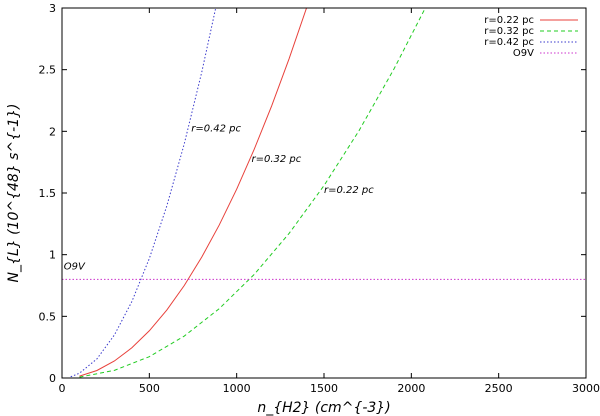  Describe the element at coordinates (237, 388) in the screenshot. I see `x-tick-label: 1000` at that location.